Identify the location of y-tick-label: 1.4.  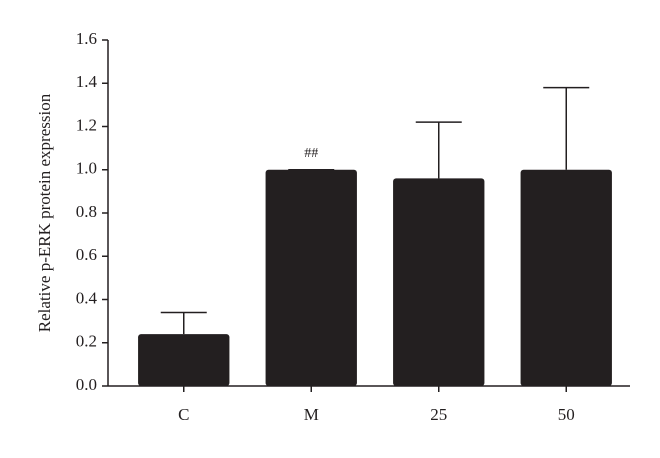
(87, 81).